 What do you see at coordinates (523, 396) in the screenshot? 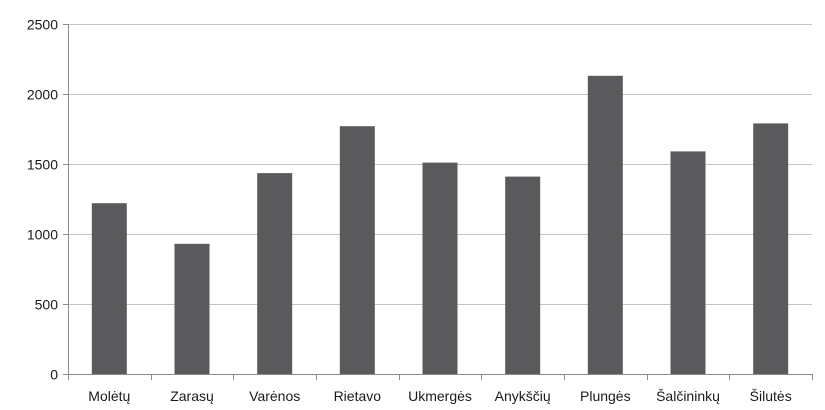
I see `x-tick-label: Anykščių` at bounding box center [523, 396].